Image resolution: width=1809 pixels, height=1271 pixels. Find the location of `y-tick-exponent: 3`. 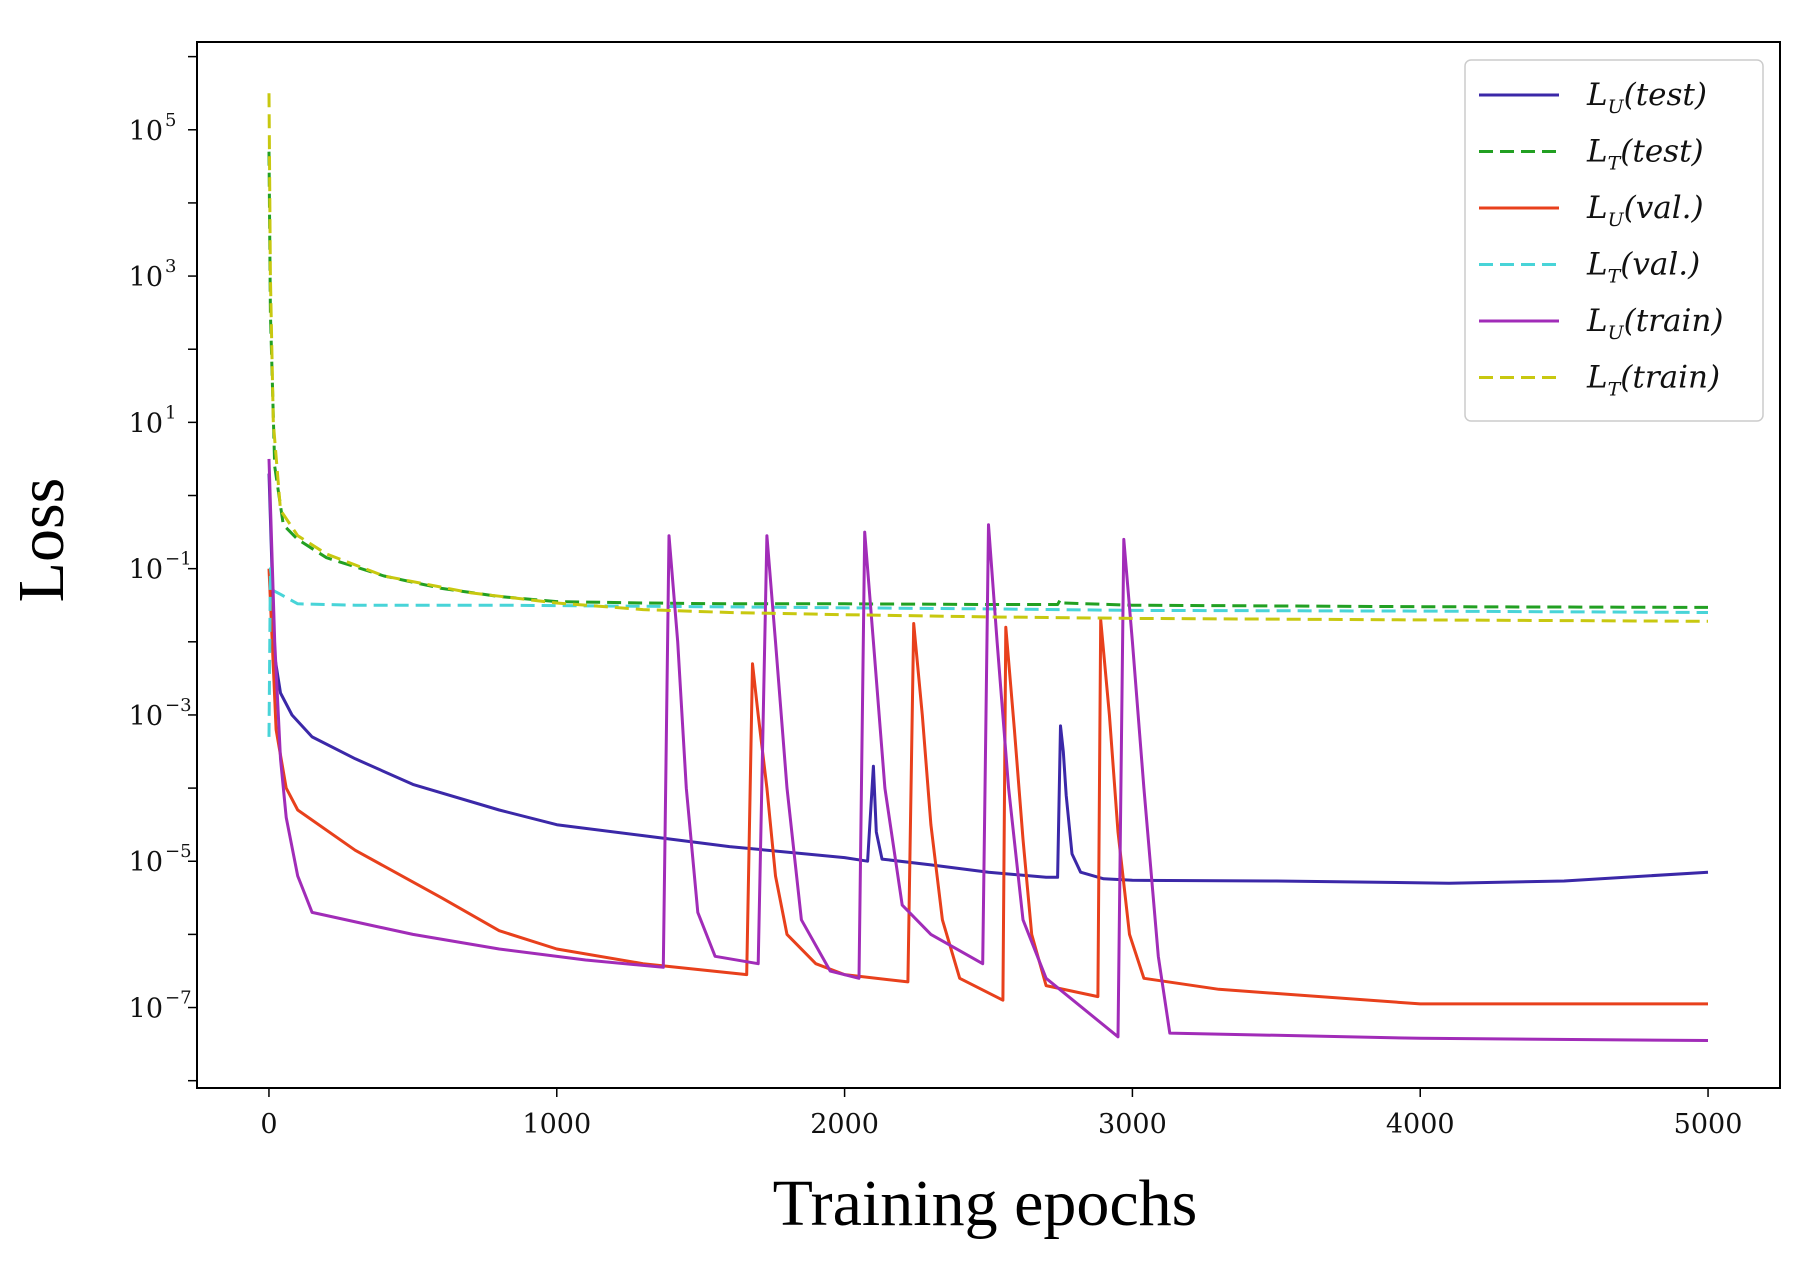

y-tick-exponent: 3 is located at coordinates (170, 266).